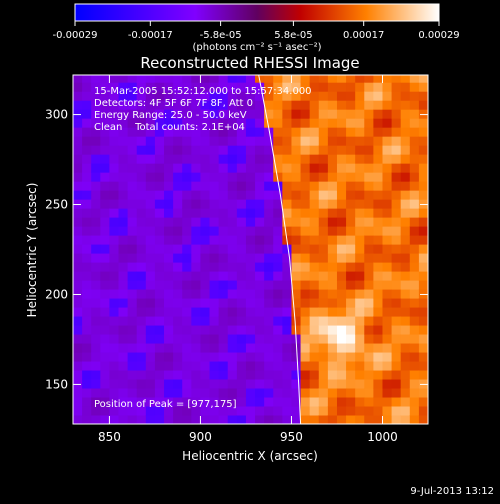 The width and height of the screenshot is (500, 504). I want to click on x-tick-label: 1000, so click(382, 437).